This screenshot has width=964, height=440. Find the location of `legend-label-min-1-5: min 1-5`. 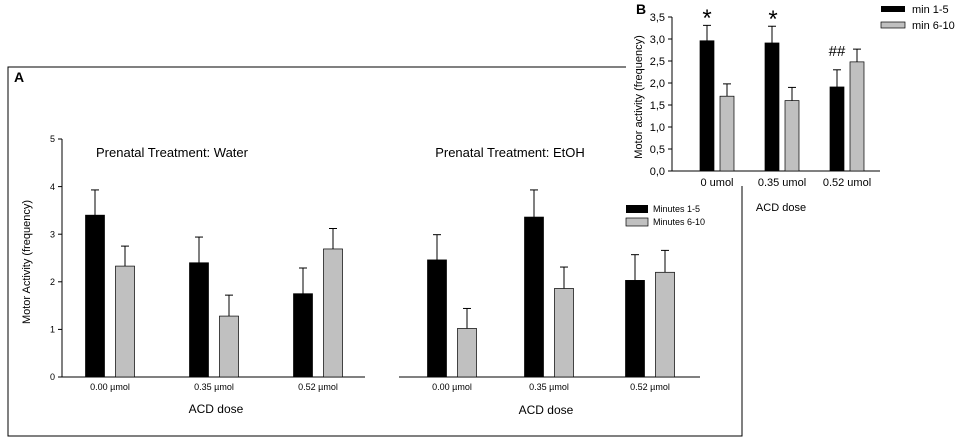

legend-label-min-1-5: min 1-5 is located at coordinates (930, 10).